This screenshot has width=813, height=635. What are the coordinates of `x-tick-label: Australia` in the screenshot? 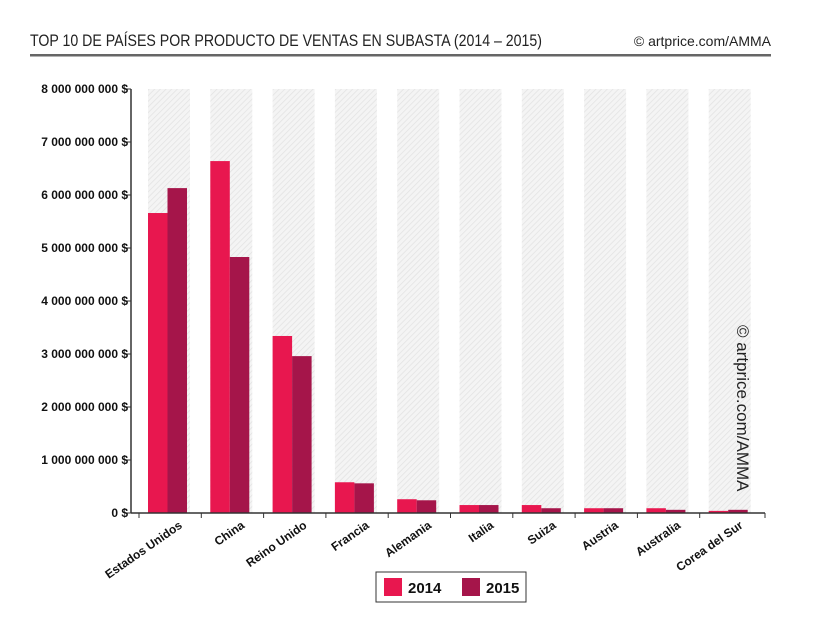 It's located at (658, 538).